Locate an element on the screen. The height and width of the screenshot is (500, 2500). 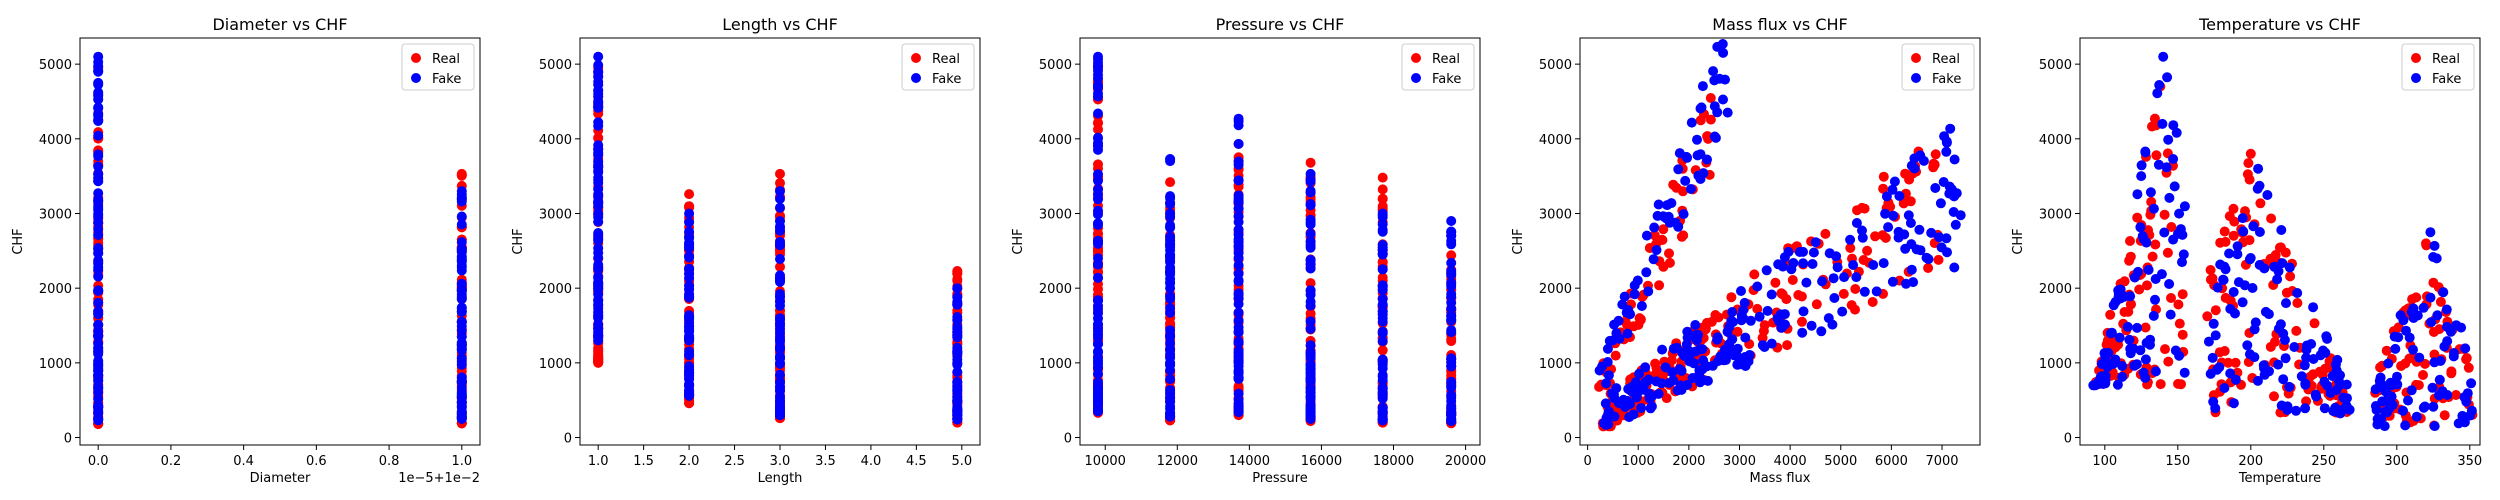
data-points is located at coordinates (1780, 235).